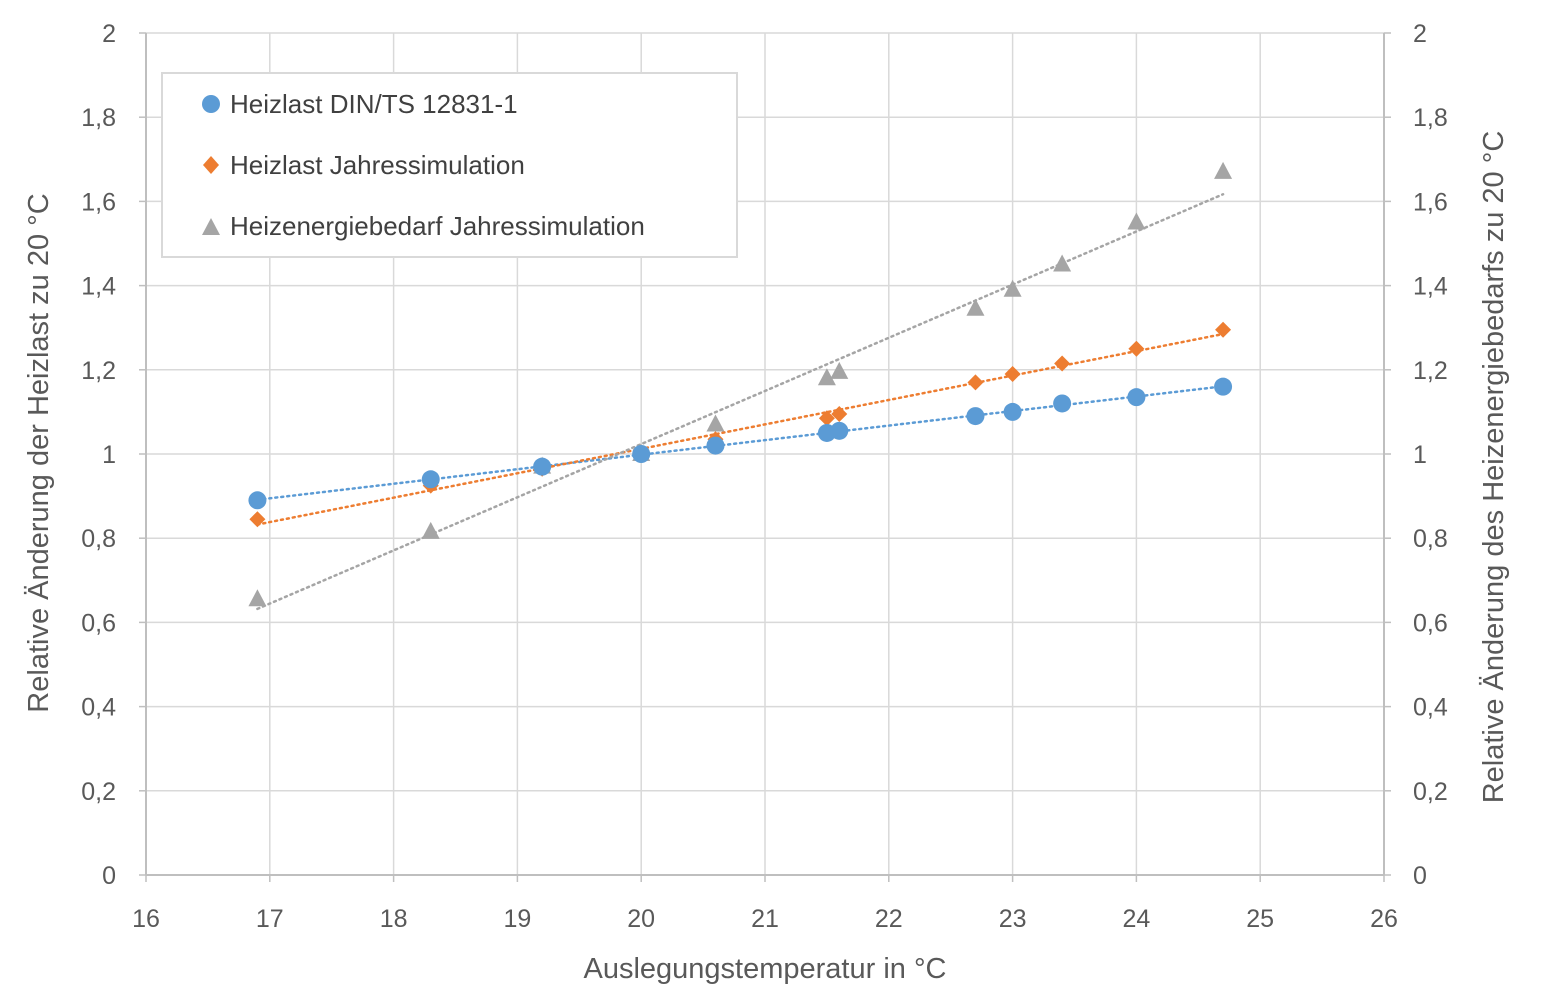  I want to click on series-diamond, so click(740, 424).